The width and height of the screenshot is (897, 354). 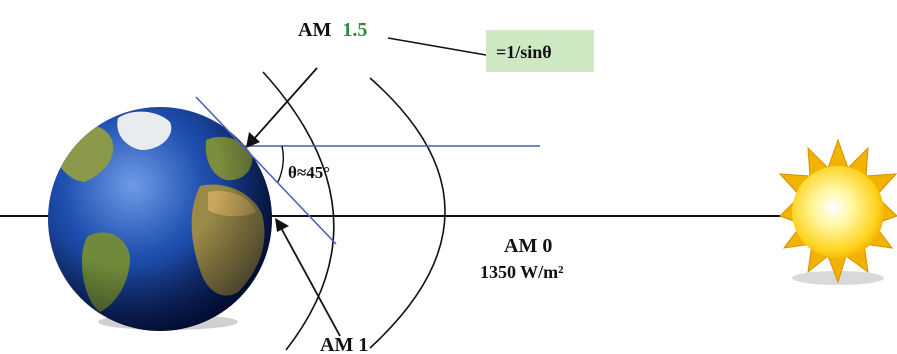 What do you see at coordinates (437, 46) in the screenshot?
I see `formula-pointer` at bounding box center [437, 46].